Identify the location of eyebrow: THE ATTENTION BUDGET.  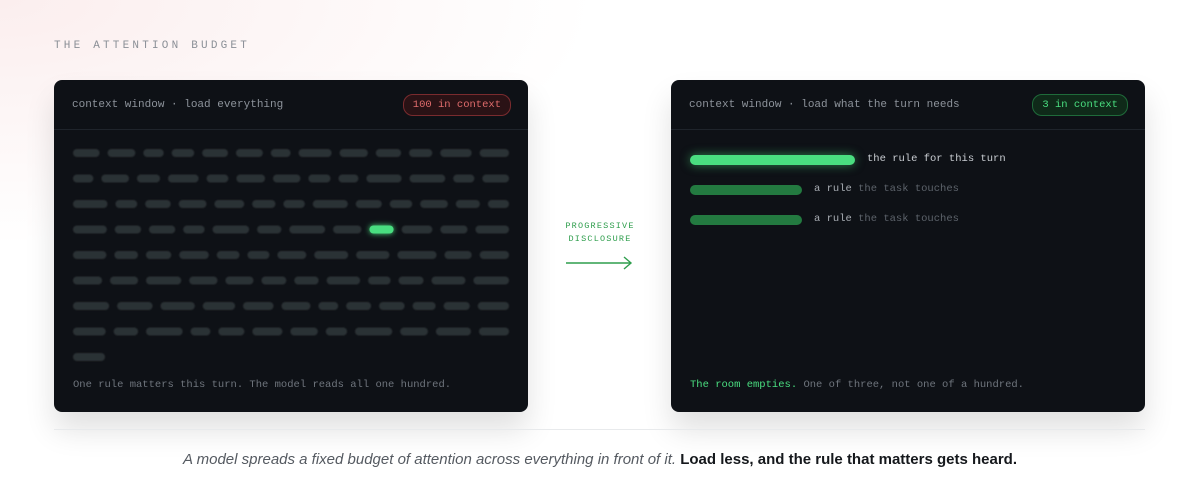
(152, 46).